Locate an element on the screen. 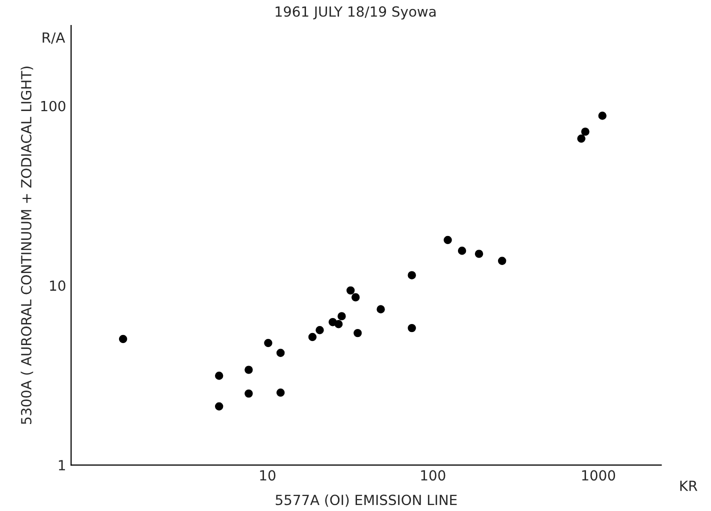 The width and height of the screenshot is (711, 511). text: R/A is located at coordinates (54, 38).